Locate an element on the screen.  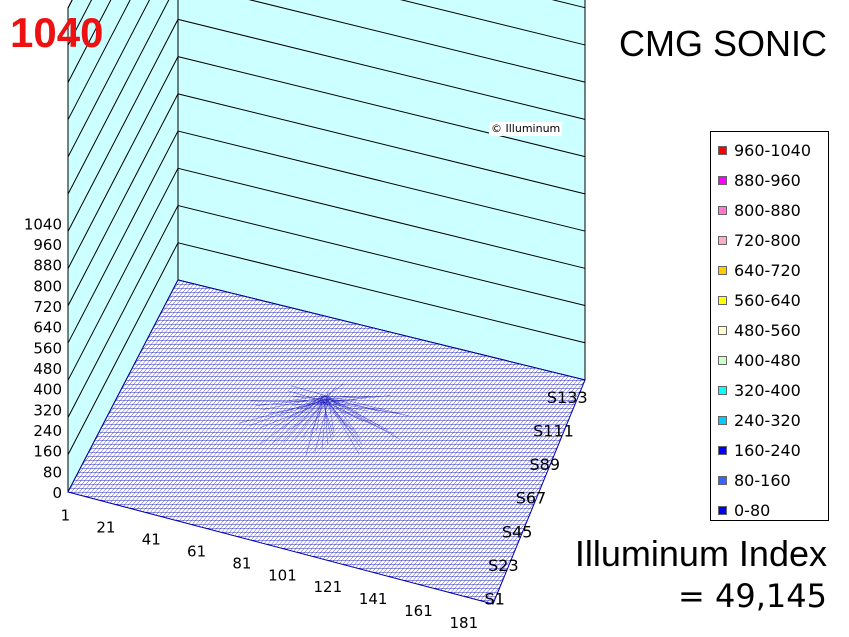
x-tick-label: 121 is located at coordinates (327, 587).